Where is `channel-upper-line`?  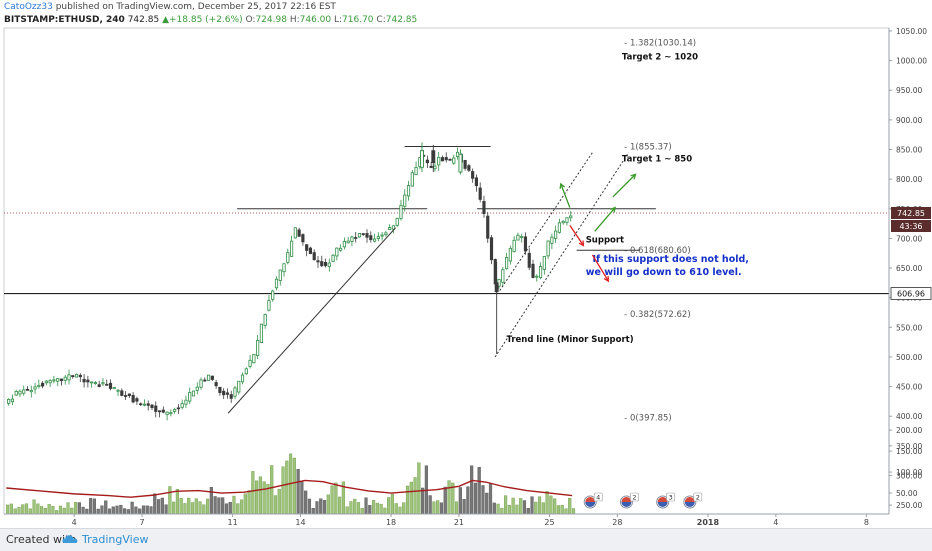 channel-upper-line is located at coordinates (546, 221).